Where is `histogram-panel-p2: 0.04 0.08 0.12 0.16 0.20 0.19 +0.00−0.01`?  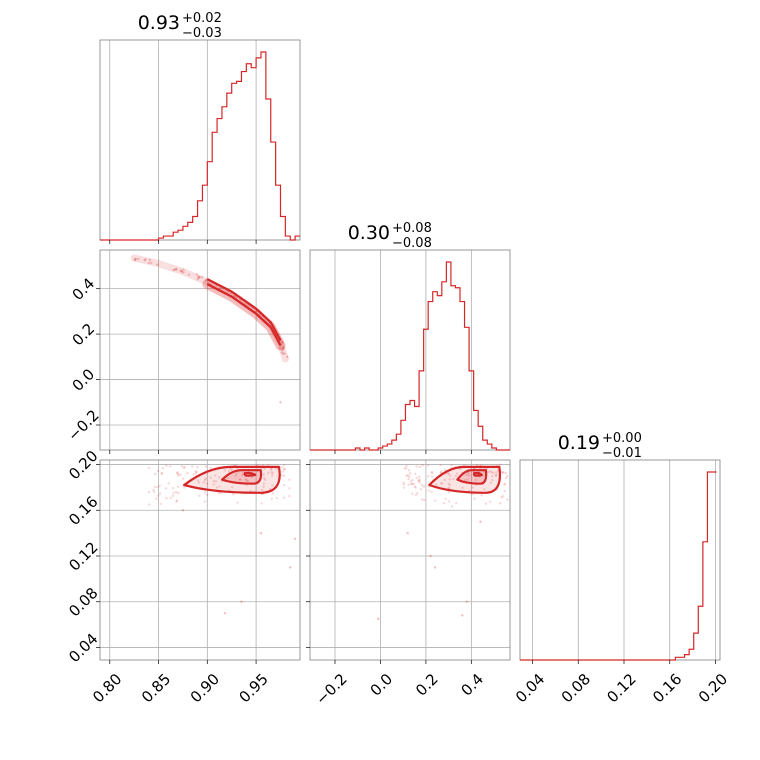 histogram-panel-p2: 0.04 0.08 0.12 0.16 0.20 0.19 +0.00−0.01 is located at coordinates (621, 568).